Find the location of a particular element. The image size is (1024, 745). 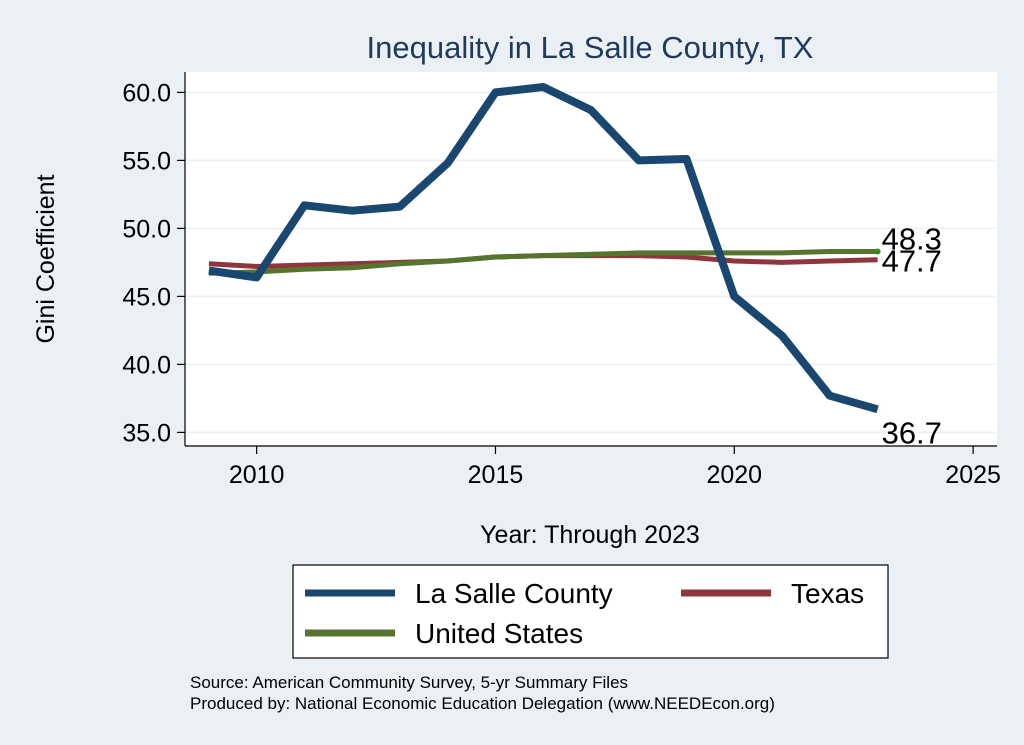

x-tick-label: 2015 is located at coordinates (496, 475).